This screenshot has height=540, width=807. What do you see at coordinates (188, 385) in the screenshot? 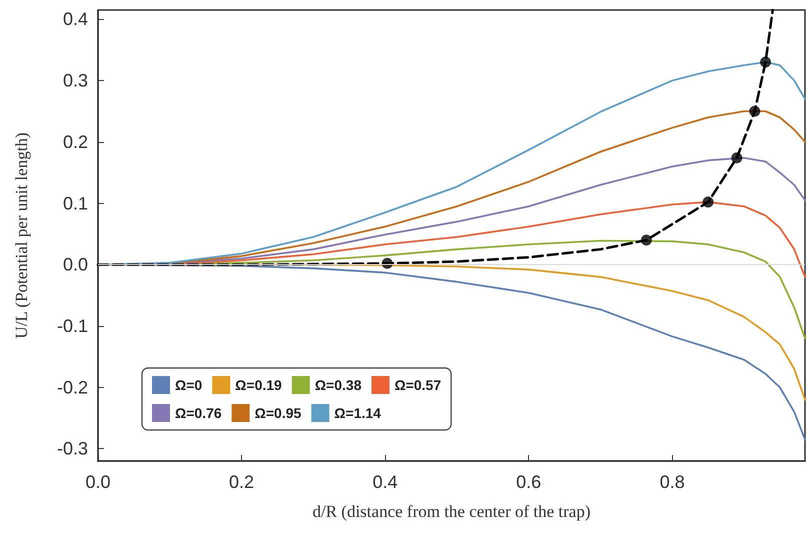
I see `legend-label: Ω=0` at bounding box center [188, 385].